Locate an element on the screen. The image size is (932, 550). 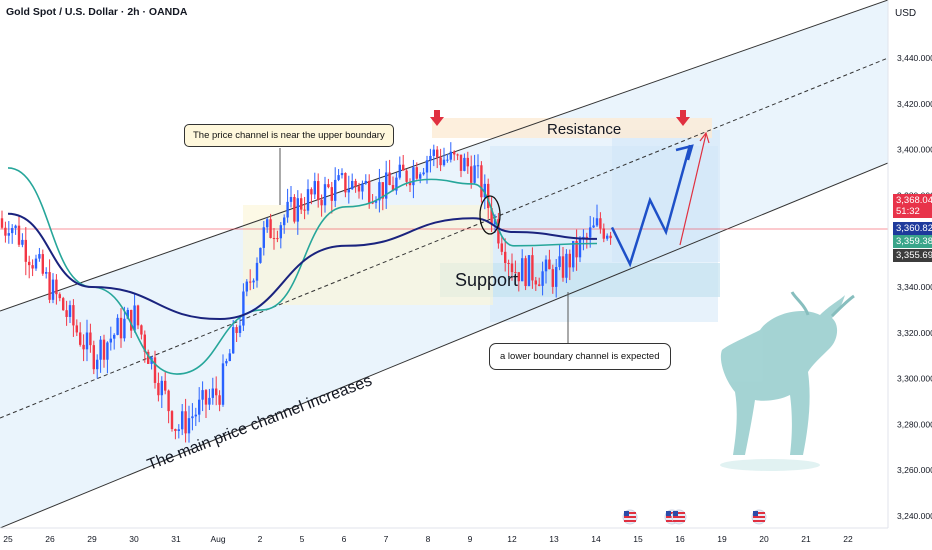
y-tick-label: 3,440.000 is located at coordinates (914, 58).